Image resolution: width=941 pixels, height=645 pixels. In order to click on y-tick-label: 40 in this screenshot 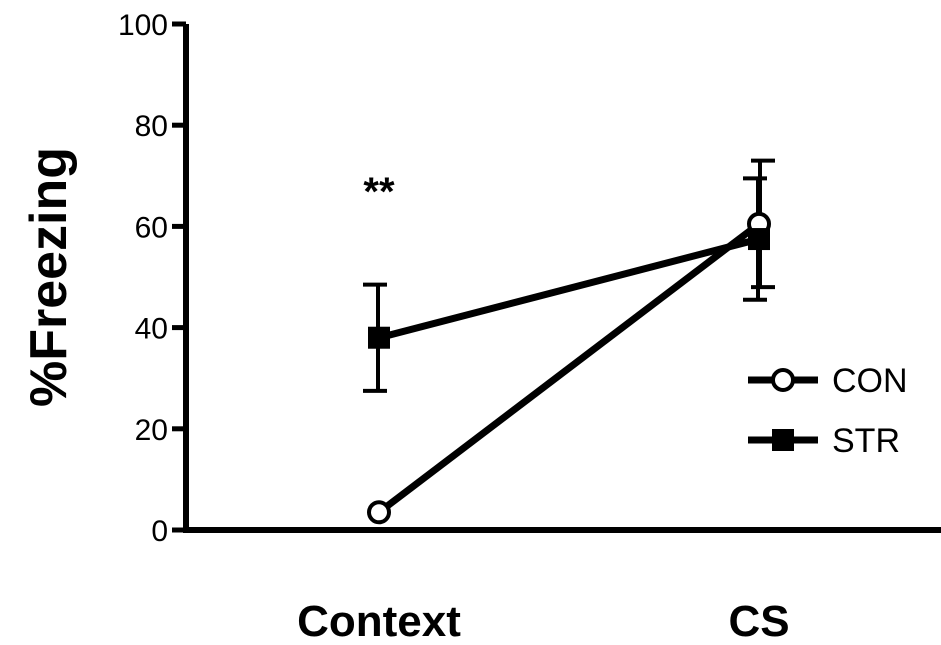, I will do `click(151, 329)`.